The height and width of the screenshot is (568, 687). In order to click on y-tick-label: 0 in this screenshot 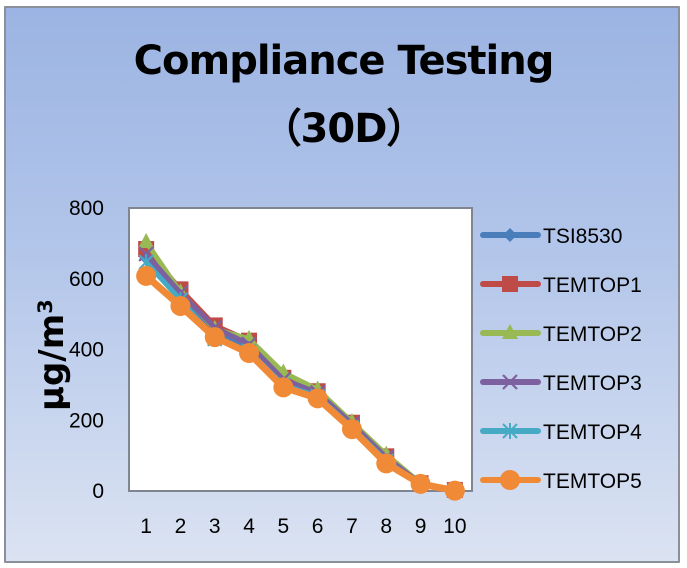, I will do `click(98, 491)`.